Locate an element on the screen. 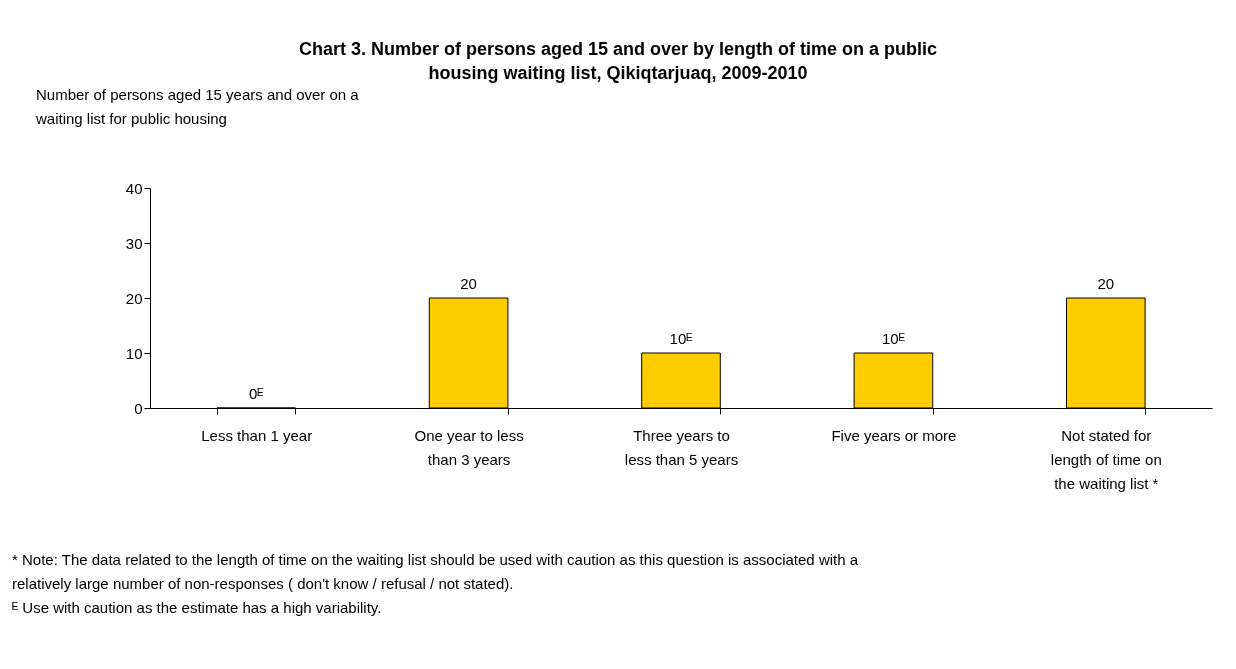  x-tick-label: Less than 1 year is located at coordinates (257, 435).